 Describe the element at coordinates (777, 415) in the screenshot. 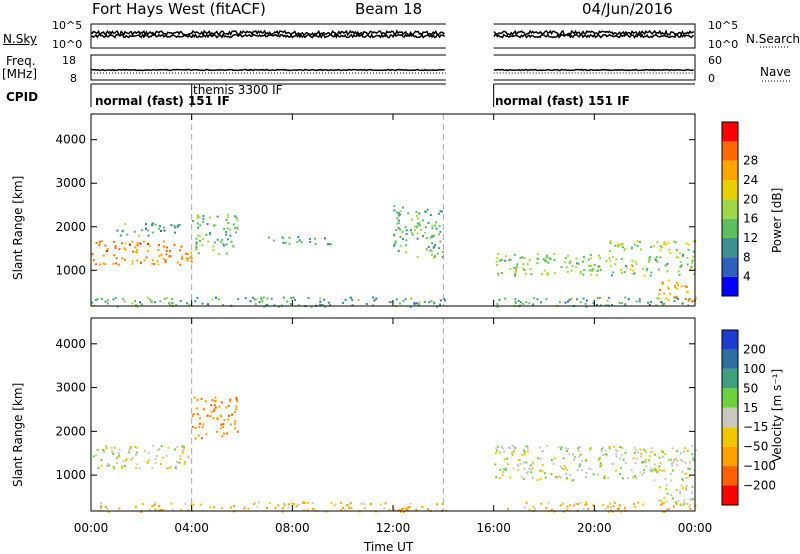

I see `velocity-colorbar-label: Velocity [m s⁻¹]` at that location.